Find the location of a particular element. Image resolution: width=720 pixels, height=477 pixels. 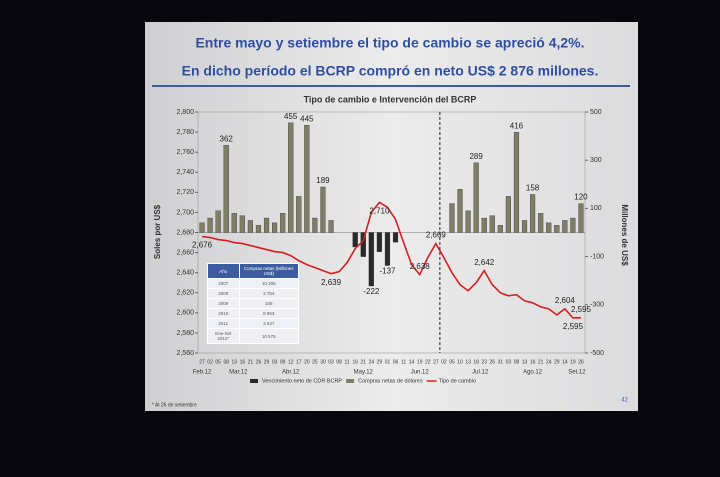

x-tick-label: 03 is located at coordinates (331, 362).